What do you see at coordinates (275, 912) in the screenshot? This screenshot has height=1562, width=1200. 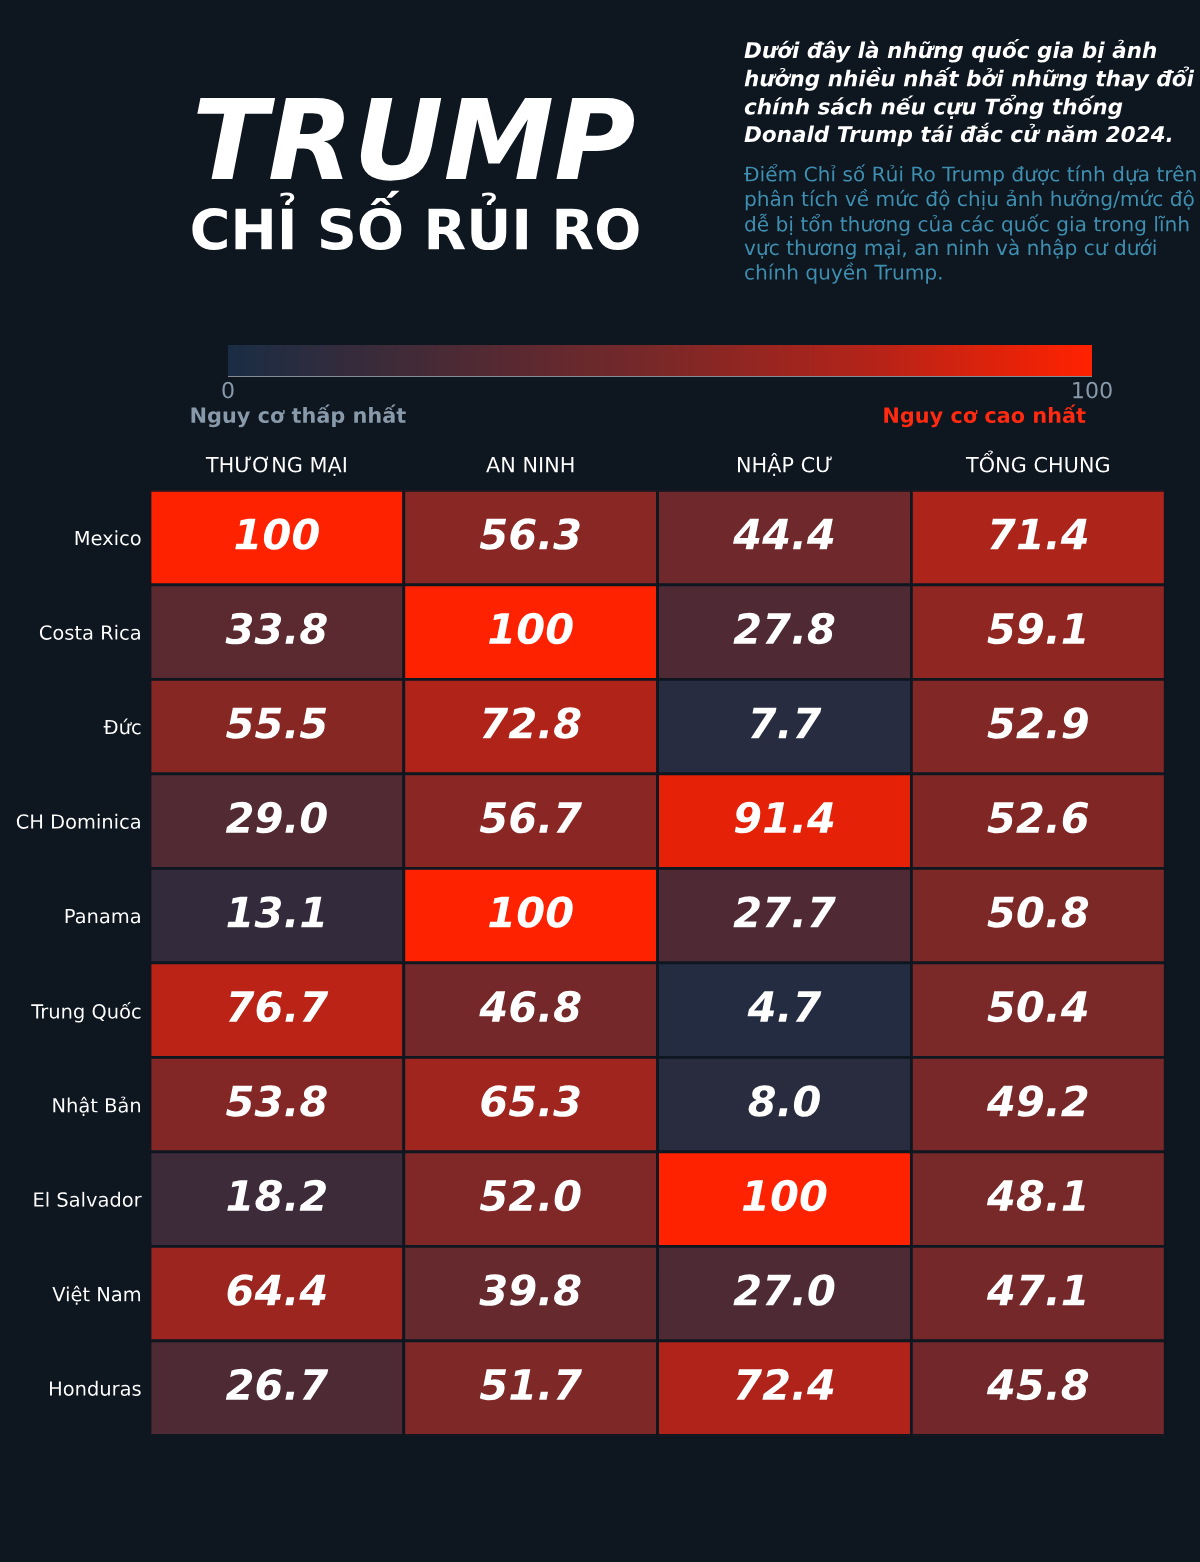 I see `data-label: 13.1` at bounding box center [275, 912].